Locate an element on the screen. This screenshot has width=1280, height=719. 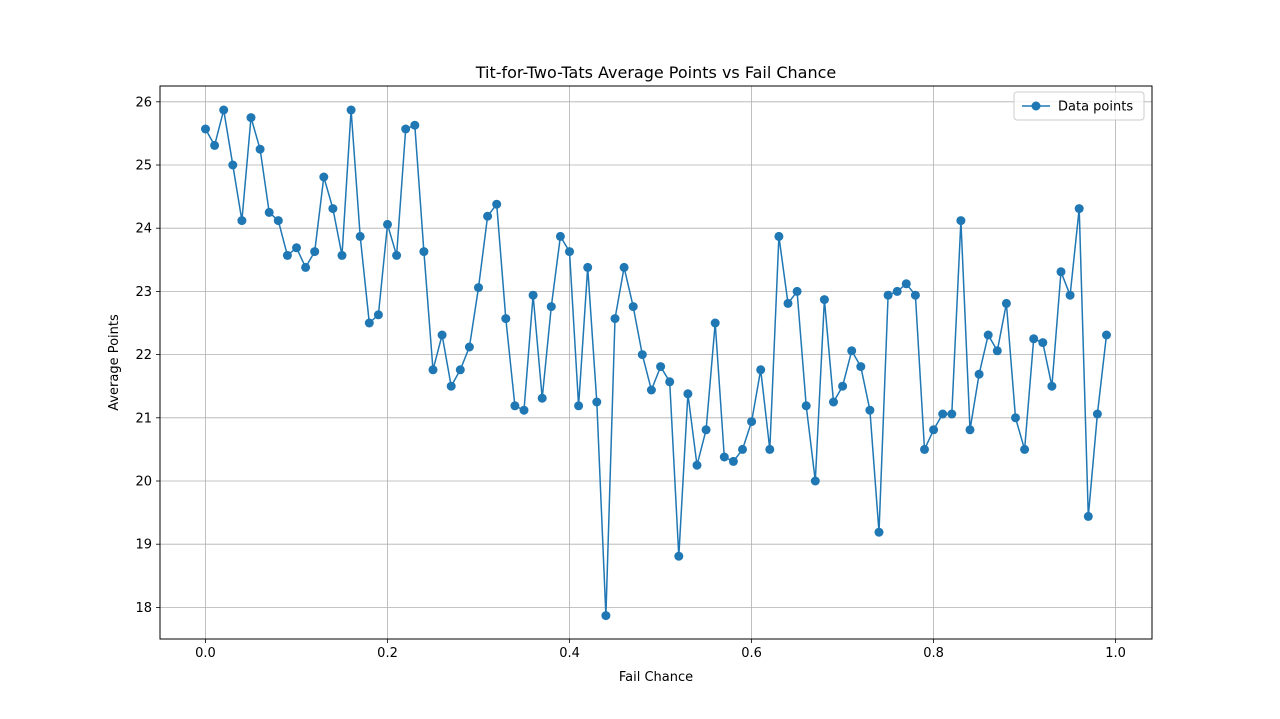
y-tick-label: 26 is located at coordinates (143, 102).